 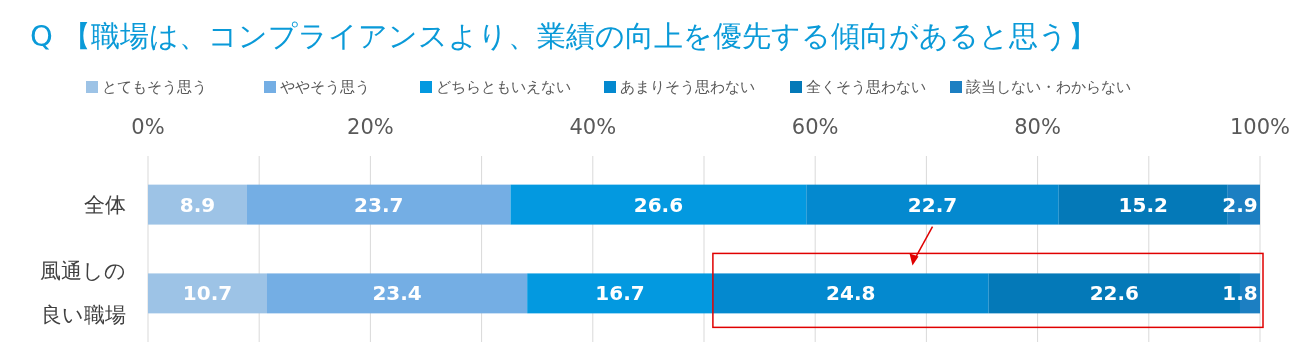 What do you see at coordinates (503, 87) in the screenshot?
I see `legend-label: どちらともいえない` at bounding box center [503, 87].